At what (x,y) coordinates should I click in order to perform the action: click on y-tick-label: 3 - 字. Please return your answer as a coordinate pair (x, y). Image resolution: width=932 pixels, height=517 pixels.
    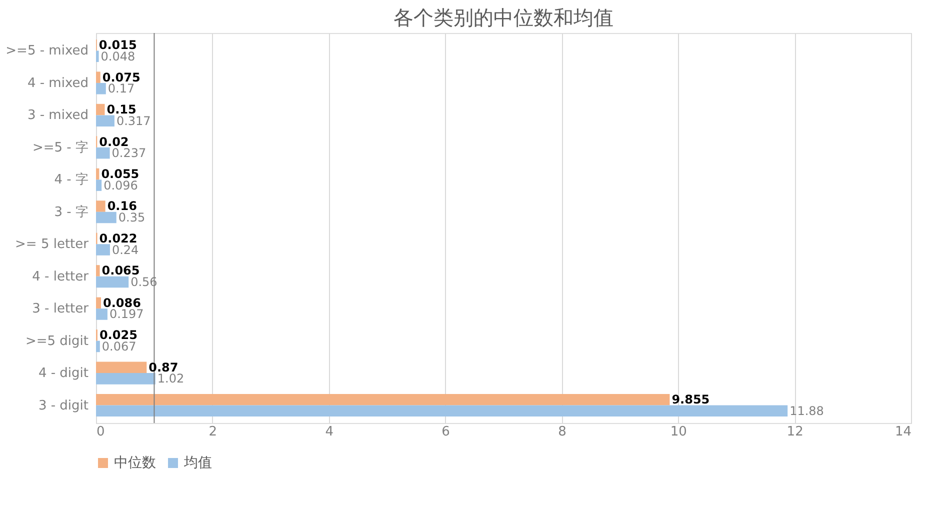
    Looking at the image, I should click on (71, 212).